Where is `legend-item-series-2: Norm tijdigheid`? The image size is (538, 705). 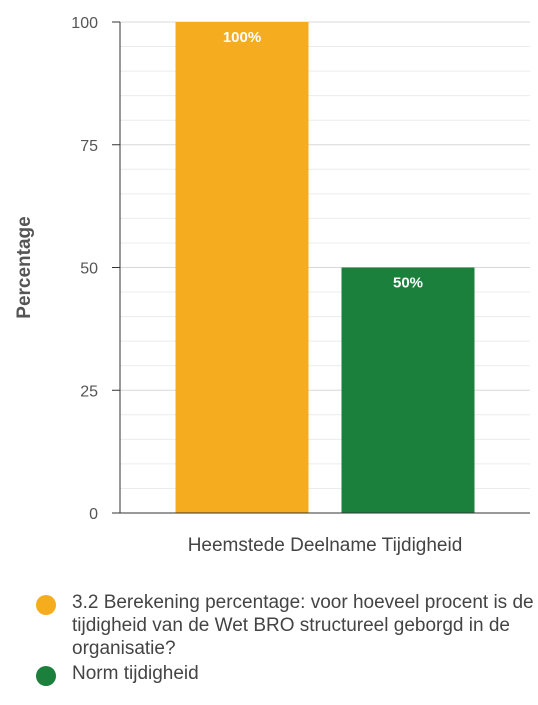
legend-item-series-2: Norm tijdigheid is located at coordinates (284, 674).